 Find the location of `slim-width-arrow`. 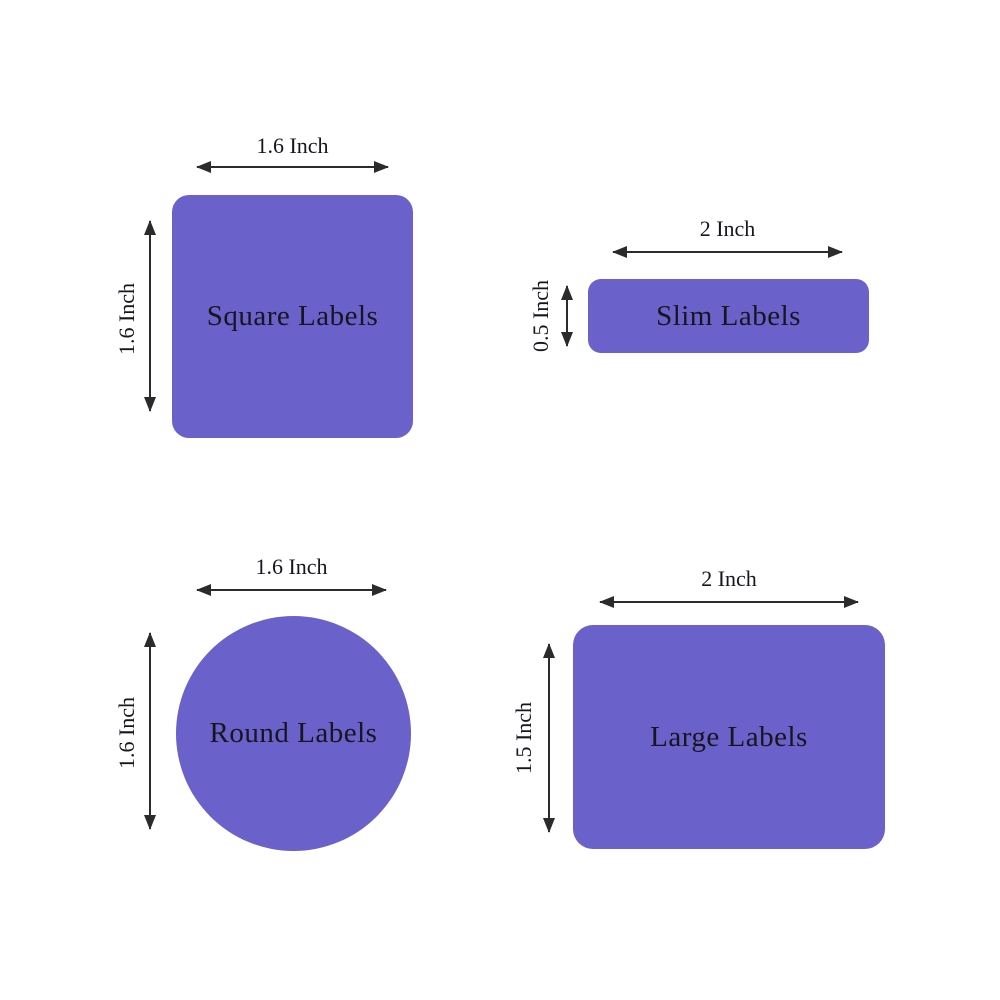

slim-width-arrow is located at coordinates (727, 252).